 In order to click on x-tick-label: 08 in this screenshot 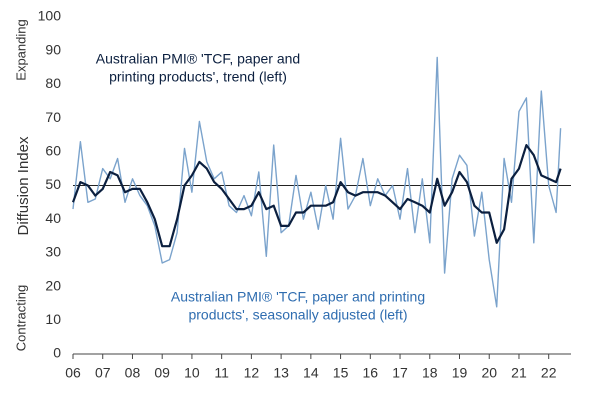, I will do `click(133, 373)`.